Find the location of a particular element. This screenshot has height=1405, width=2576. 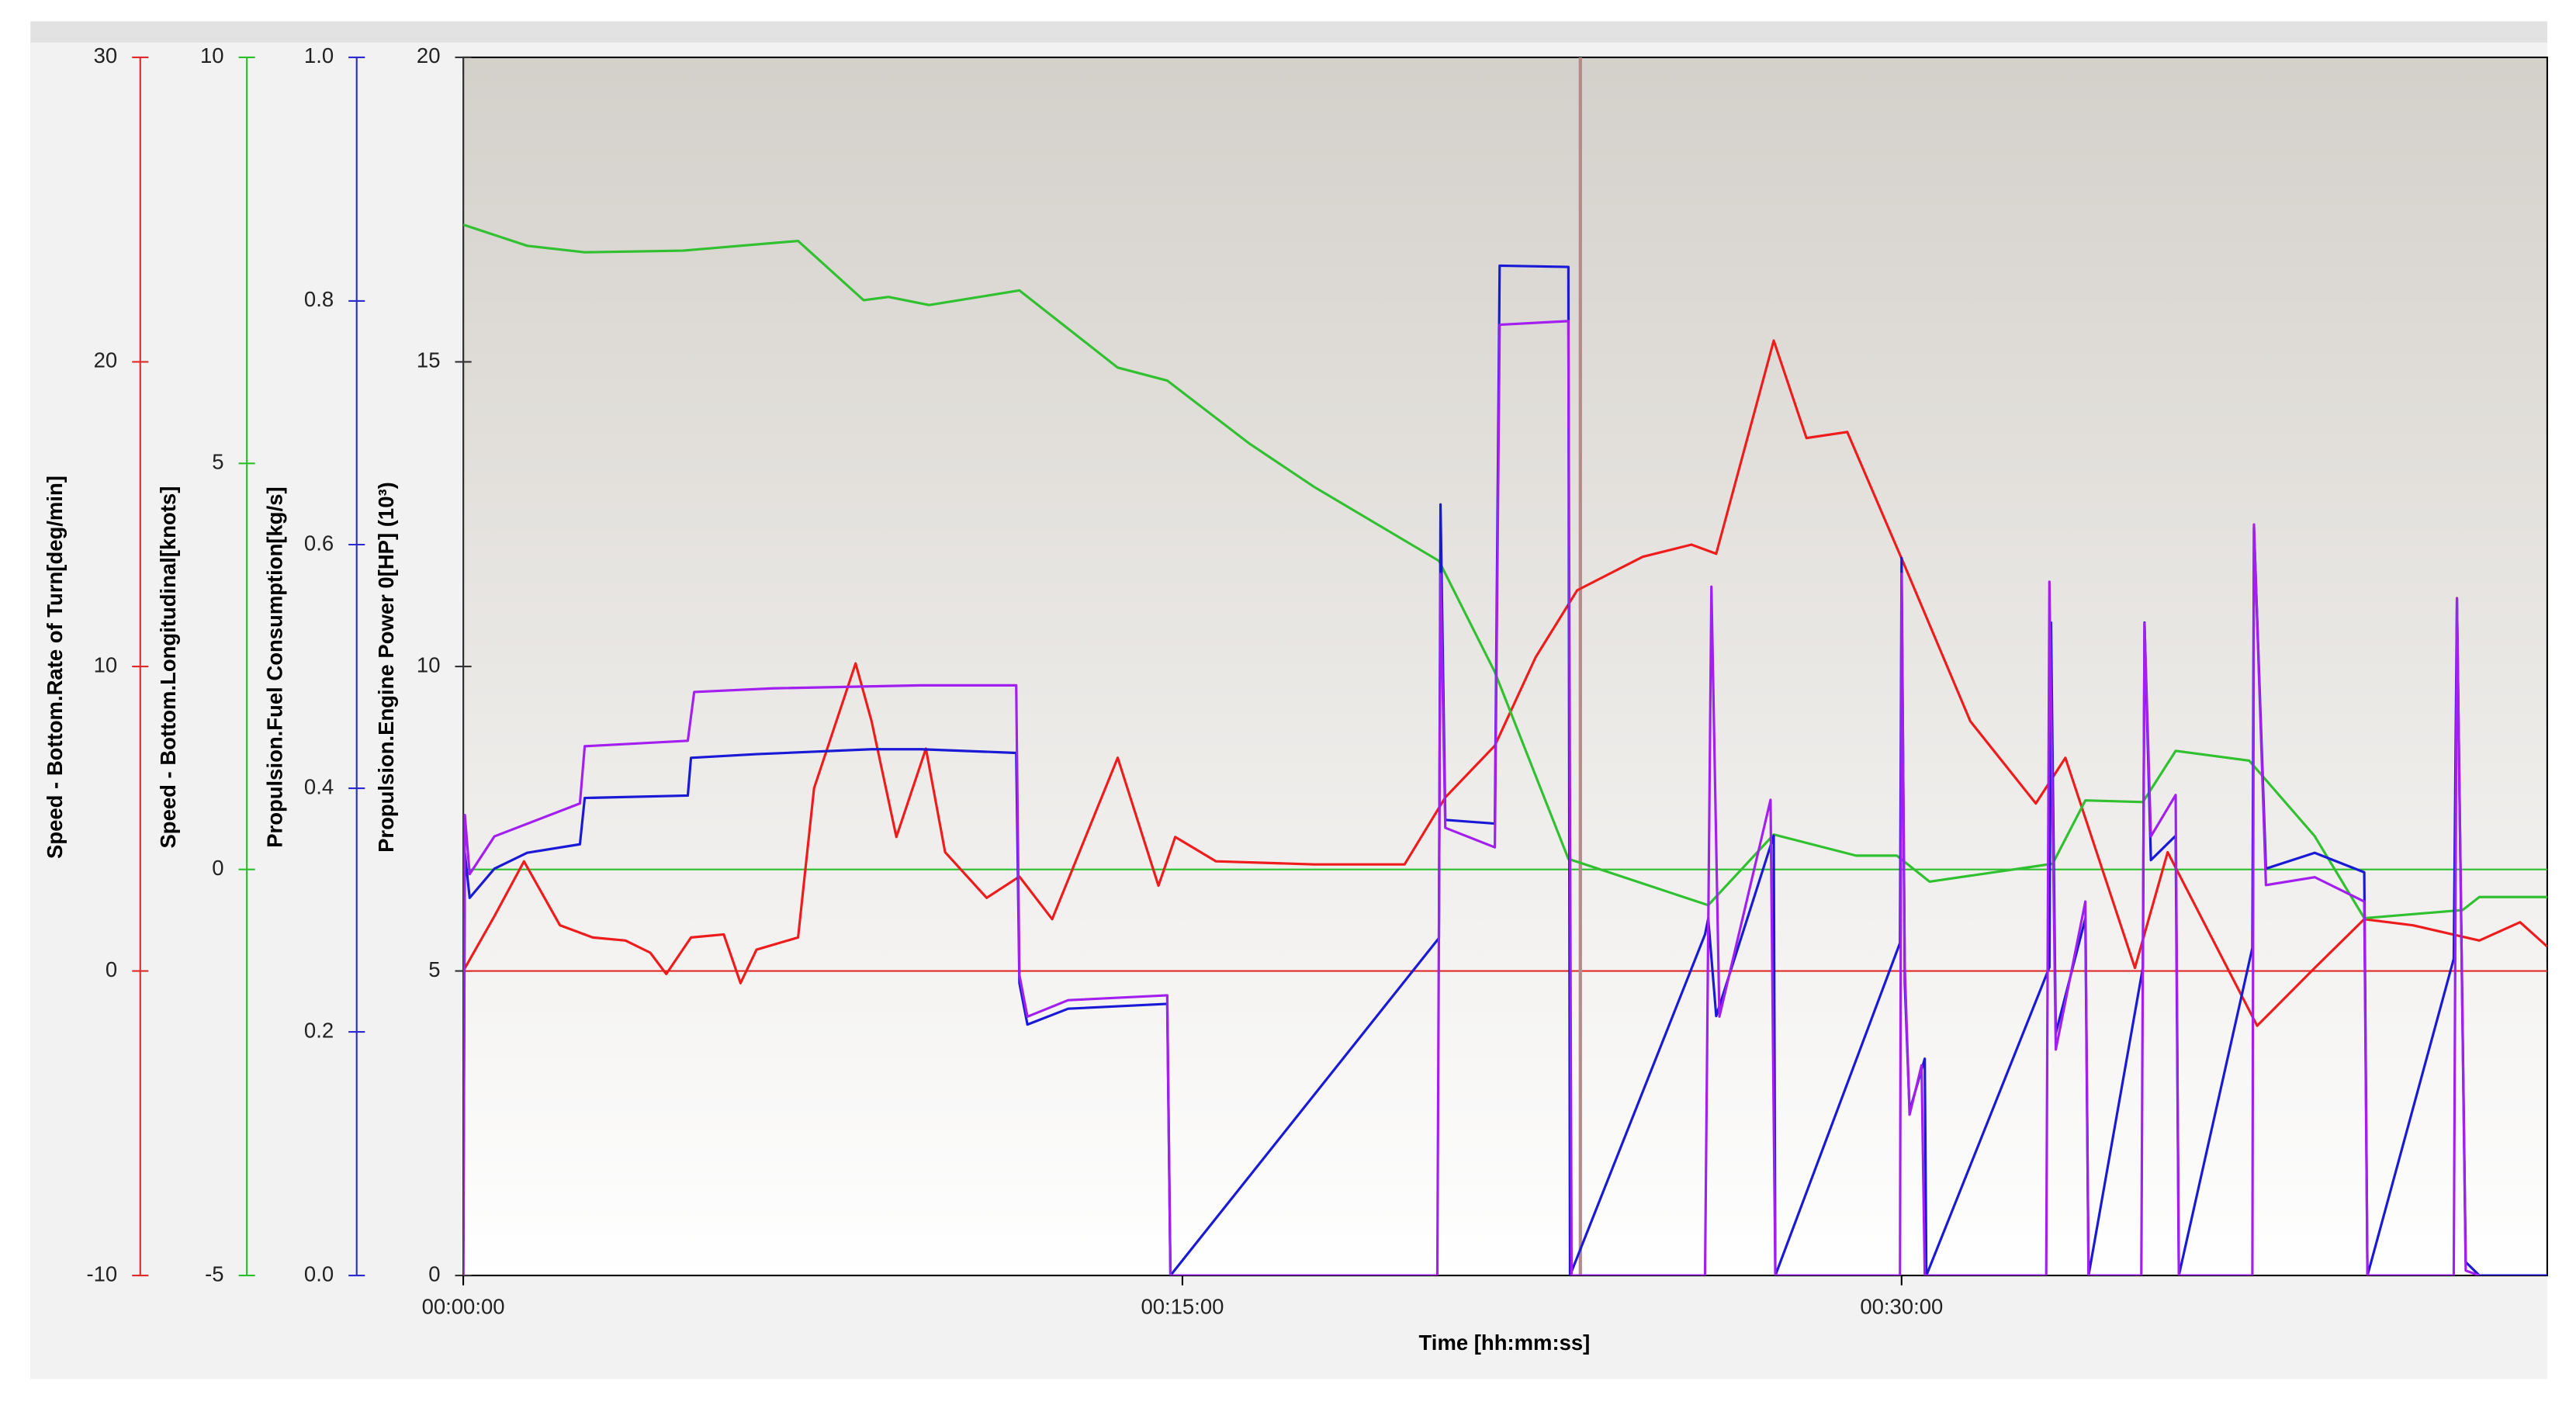

y-axis-title: Speed - Bottom.Longitudinal[knots] is located at coordinates (168, 667).